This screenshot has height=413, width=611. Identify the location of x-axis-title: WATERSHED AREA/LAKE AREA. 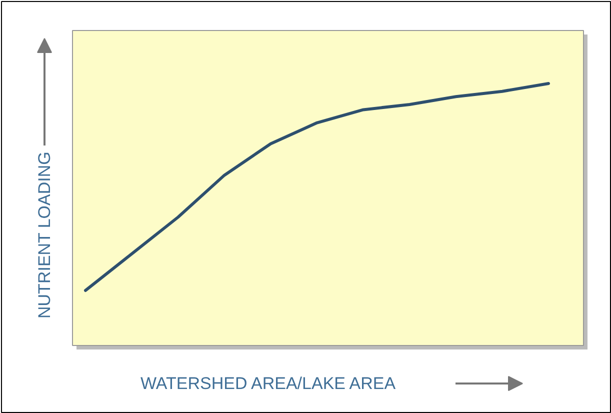
(268, 383).